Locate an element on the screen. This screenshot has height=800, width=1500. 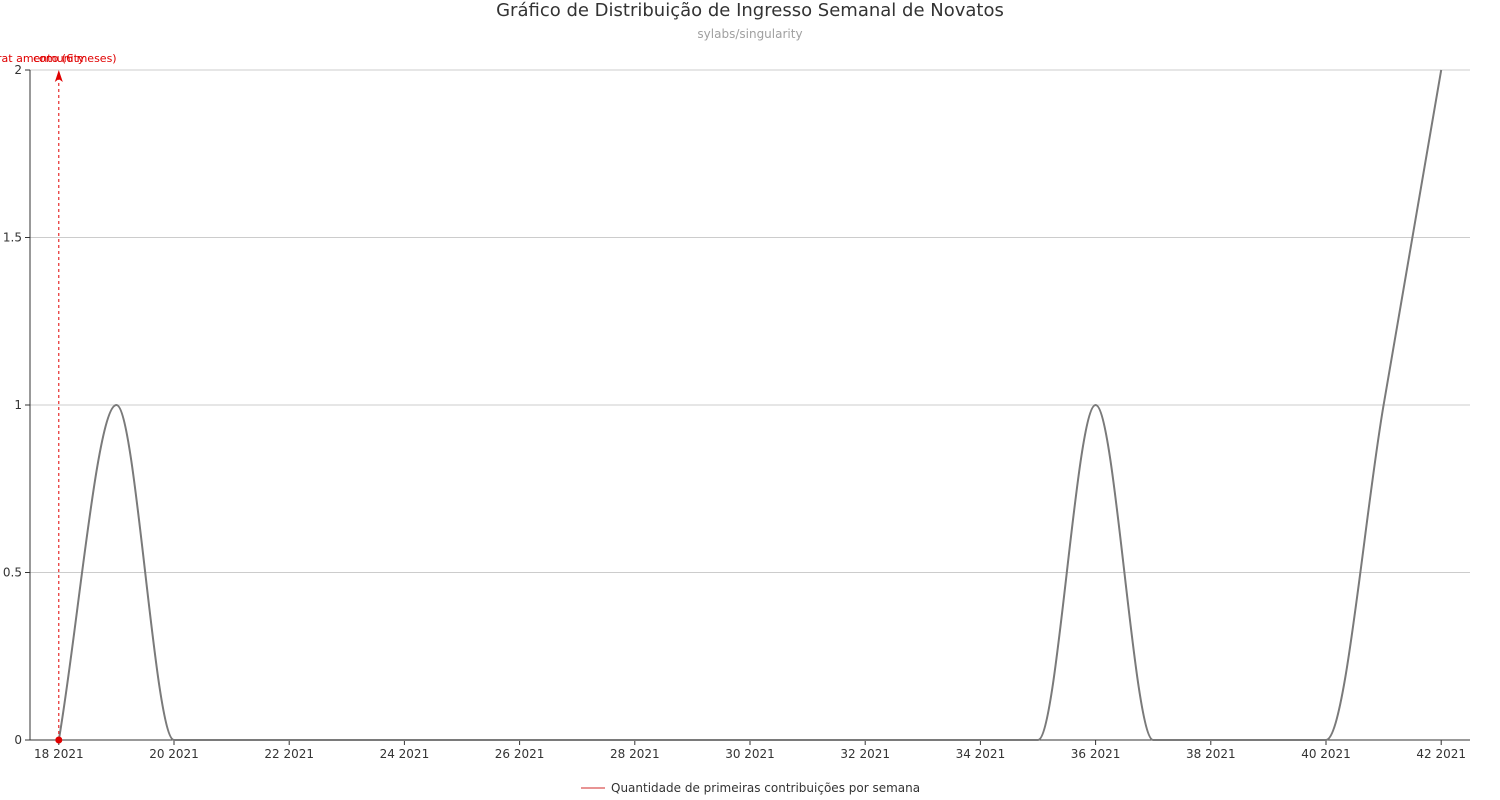
annotation-label: rat amento (6 meses) is located at coordinates (58, 58).